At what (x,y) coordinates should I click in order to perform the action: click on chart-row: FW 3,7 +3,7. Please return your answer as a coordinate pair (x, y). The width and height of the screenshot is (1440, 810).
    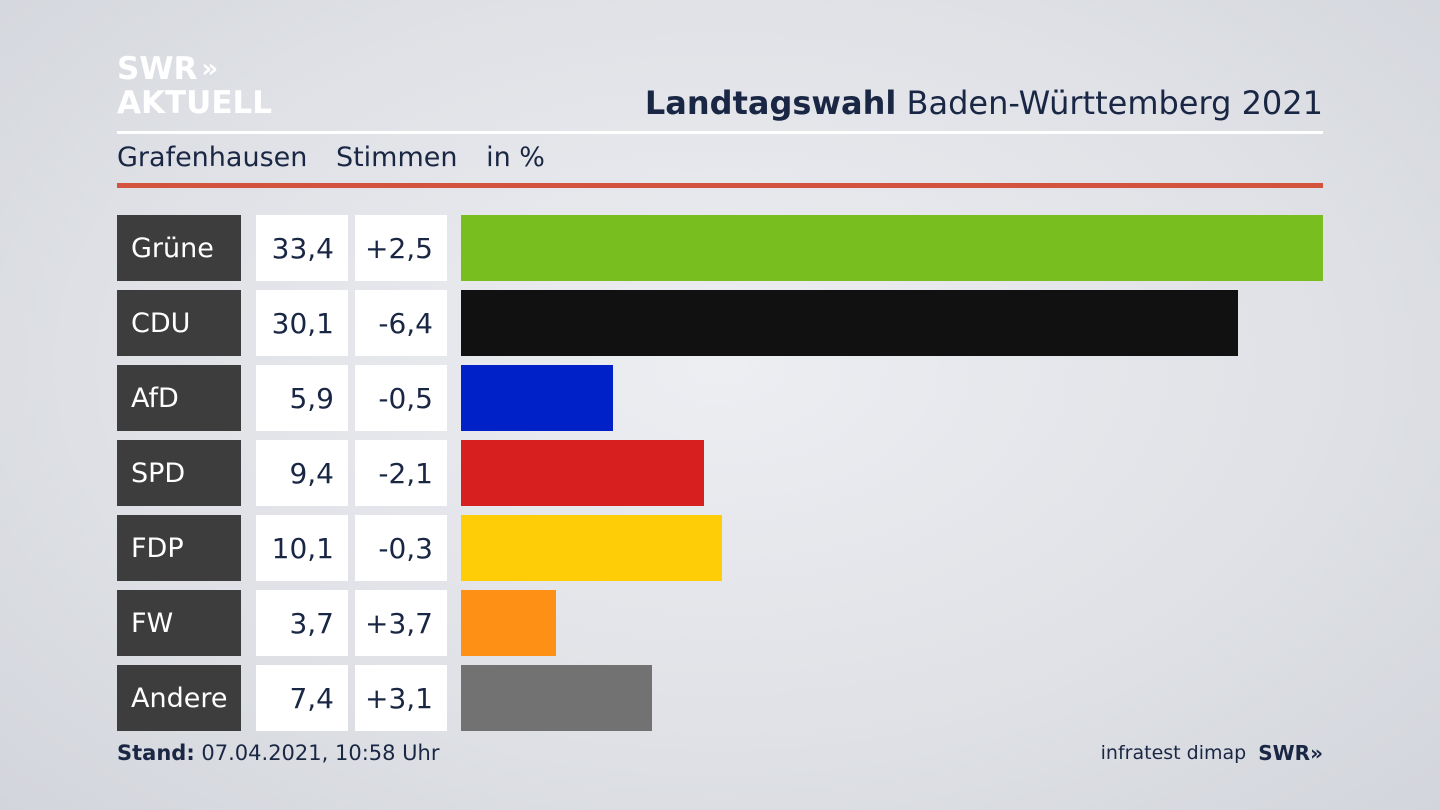
    Looking at the image, I should click on (720, 623).